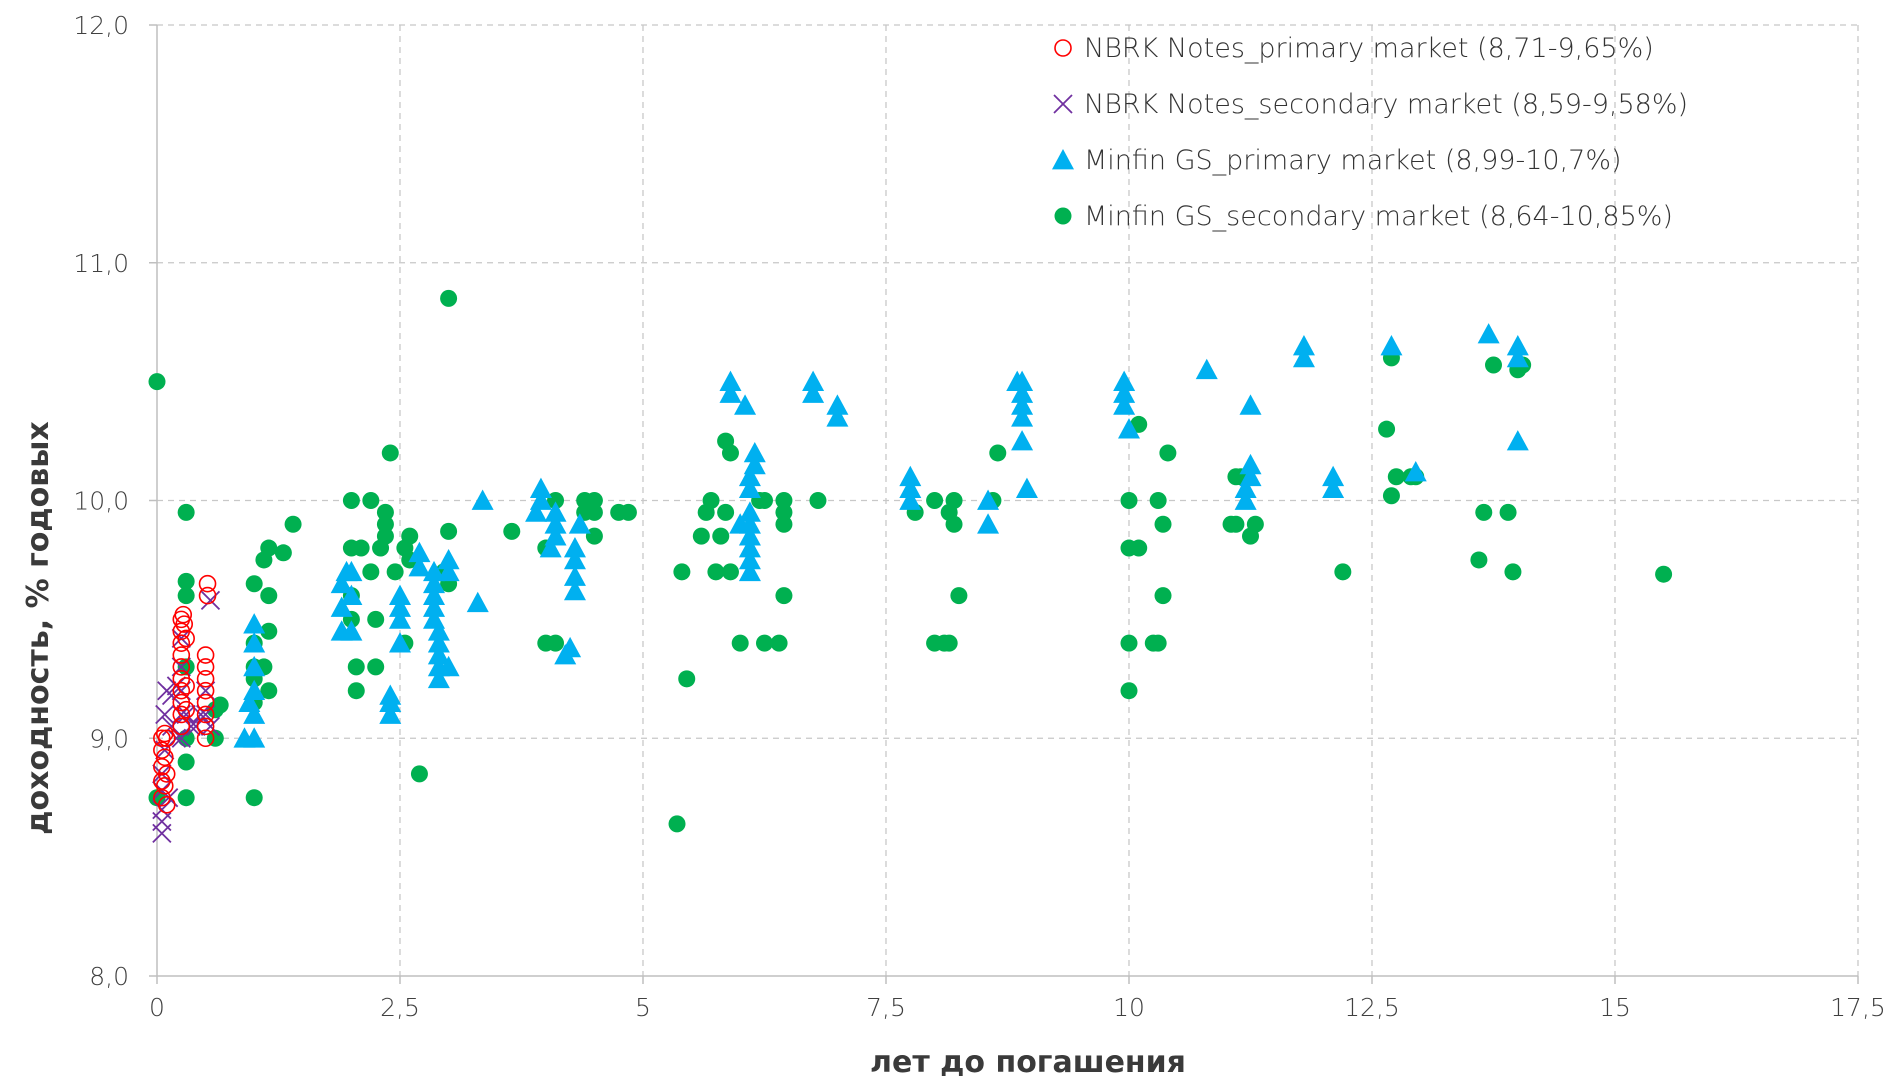 This screenshot has width=1893, height=1083. Describe the element at coordinates (109, 976) in the screenshot. I see `y-tick-label: 8,0` at that location.